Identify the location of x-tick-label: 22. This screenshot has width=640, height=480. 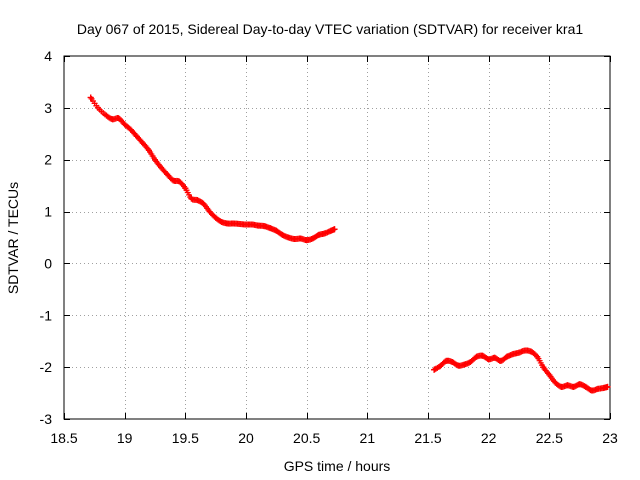
(489, 438).